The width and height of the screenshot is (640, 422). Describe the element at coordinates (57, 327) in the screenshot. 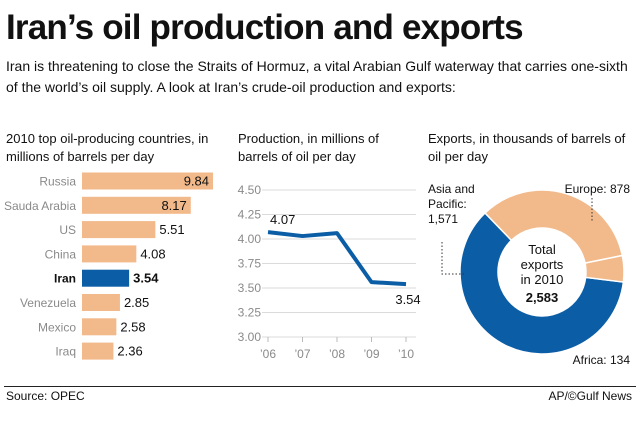

I see `bar-category-label: Mexico` at that location.